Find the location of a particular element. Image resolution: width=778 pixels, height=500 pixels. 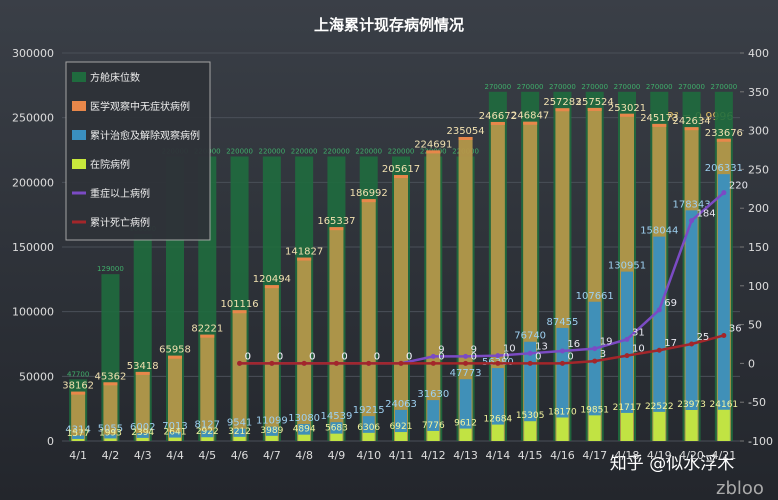

legend-swatch is located at coordinates (79, 77).